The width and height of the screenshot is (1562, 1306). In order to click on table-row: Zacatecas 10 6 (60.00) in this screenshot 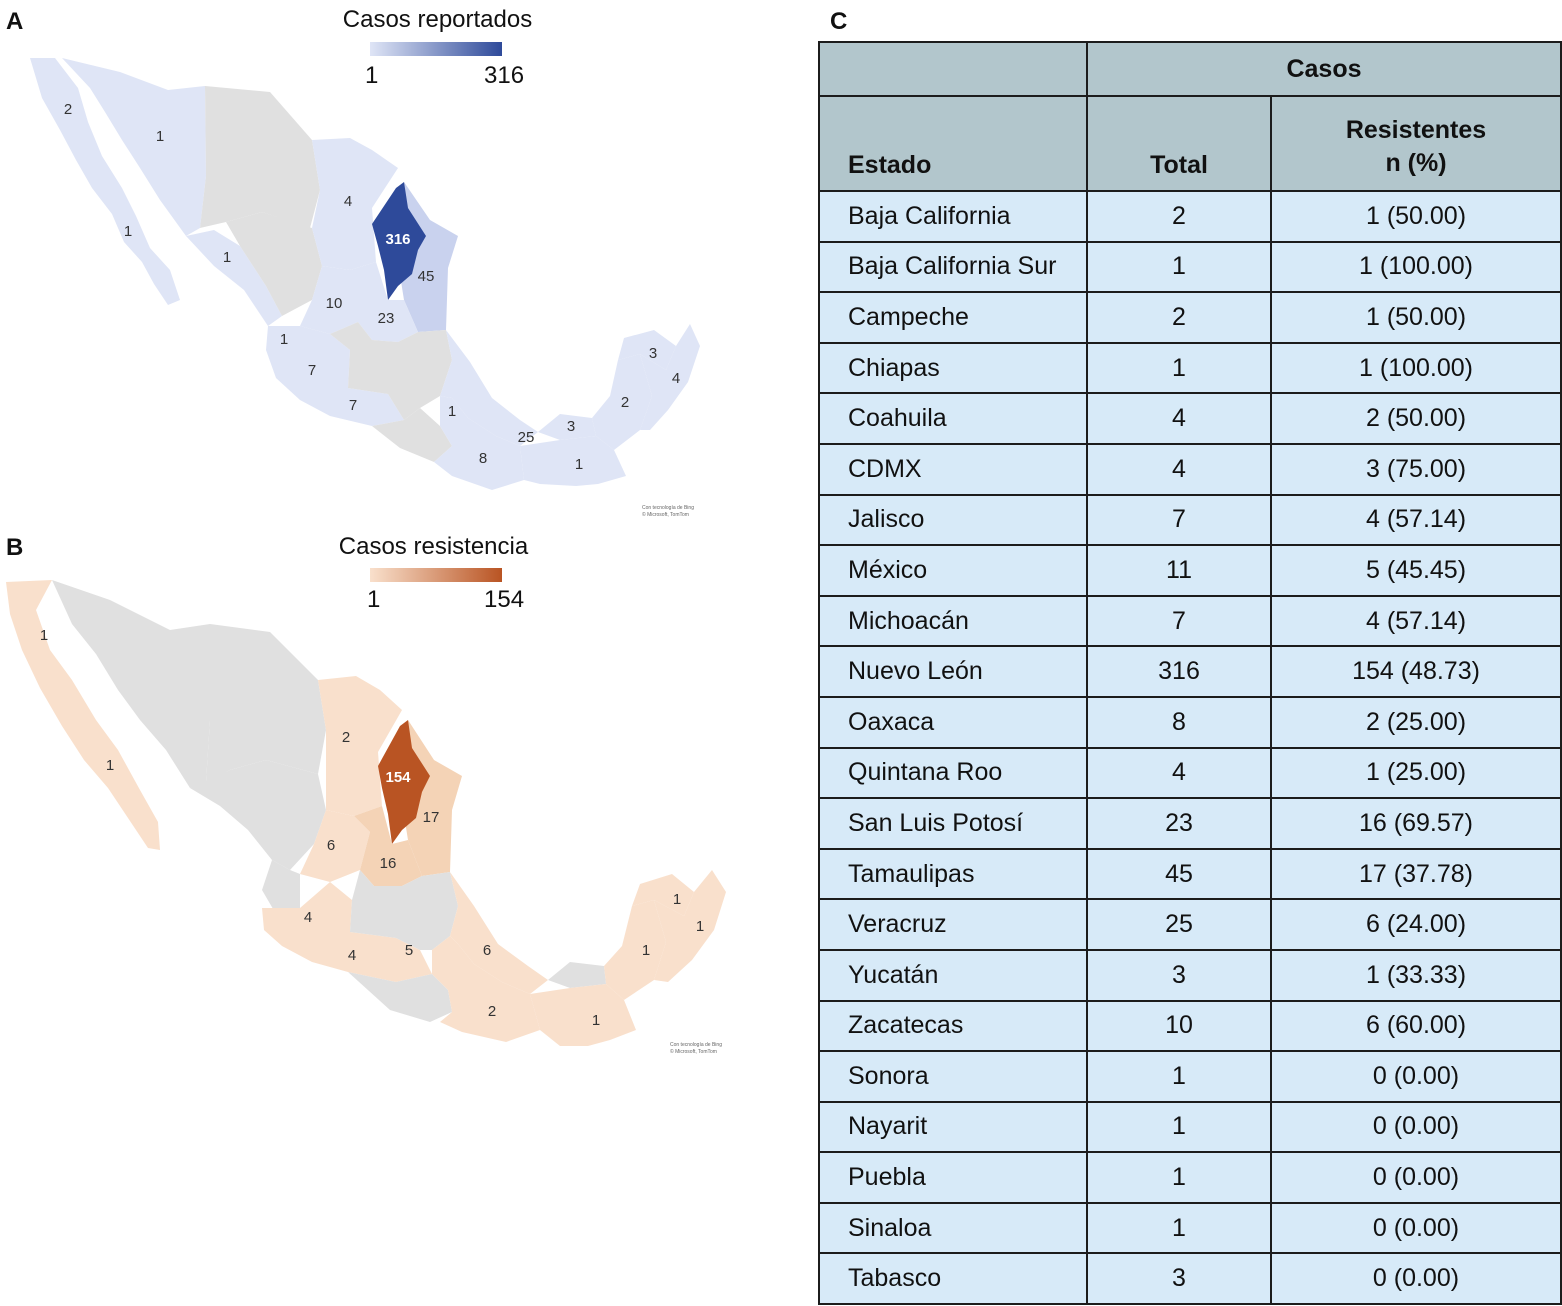, I will do `click(1190, 1026)`.